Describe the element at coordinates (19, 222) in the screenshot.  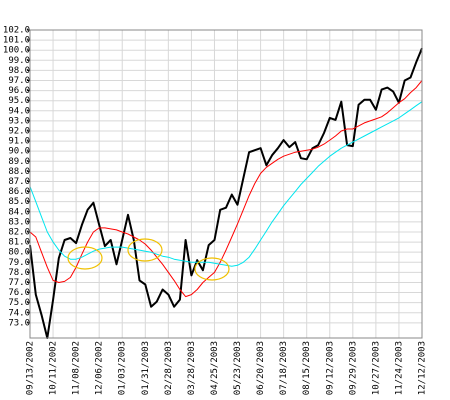
I see `y-tick-label: 83.0` at that location.